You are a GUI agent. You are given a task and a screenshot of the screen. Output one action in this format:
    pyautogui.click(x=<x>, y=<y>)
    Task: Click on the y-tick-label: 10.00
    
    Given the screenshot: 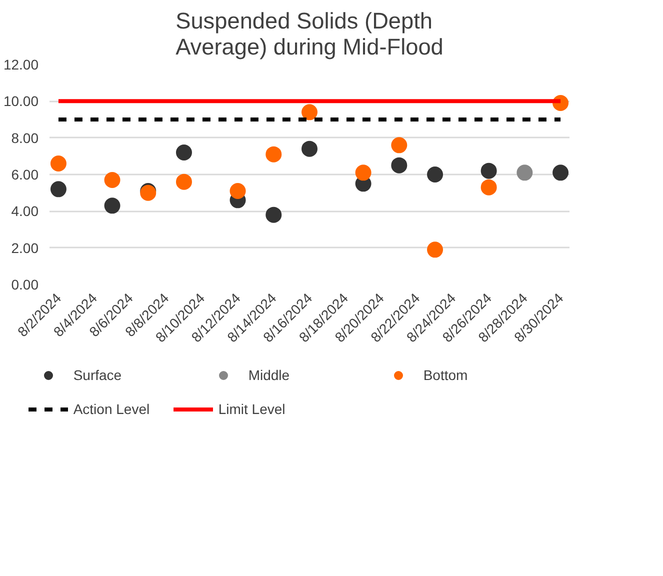 What is the action you would take?
    pyautogui.click(x=21, y=101)
    